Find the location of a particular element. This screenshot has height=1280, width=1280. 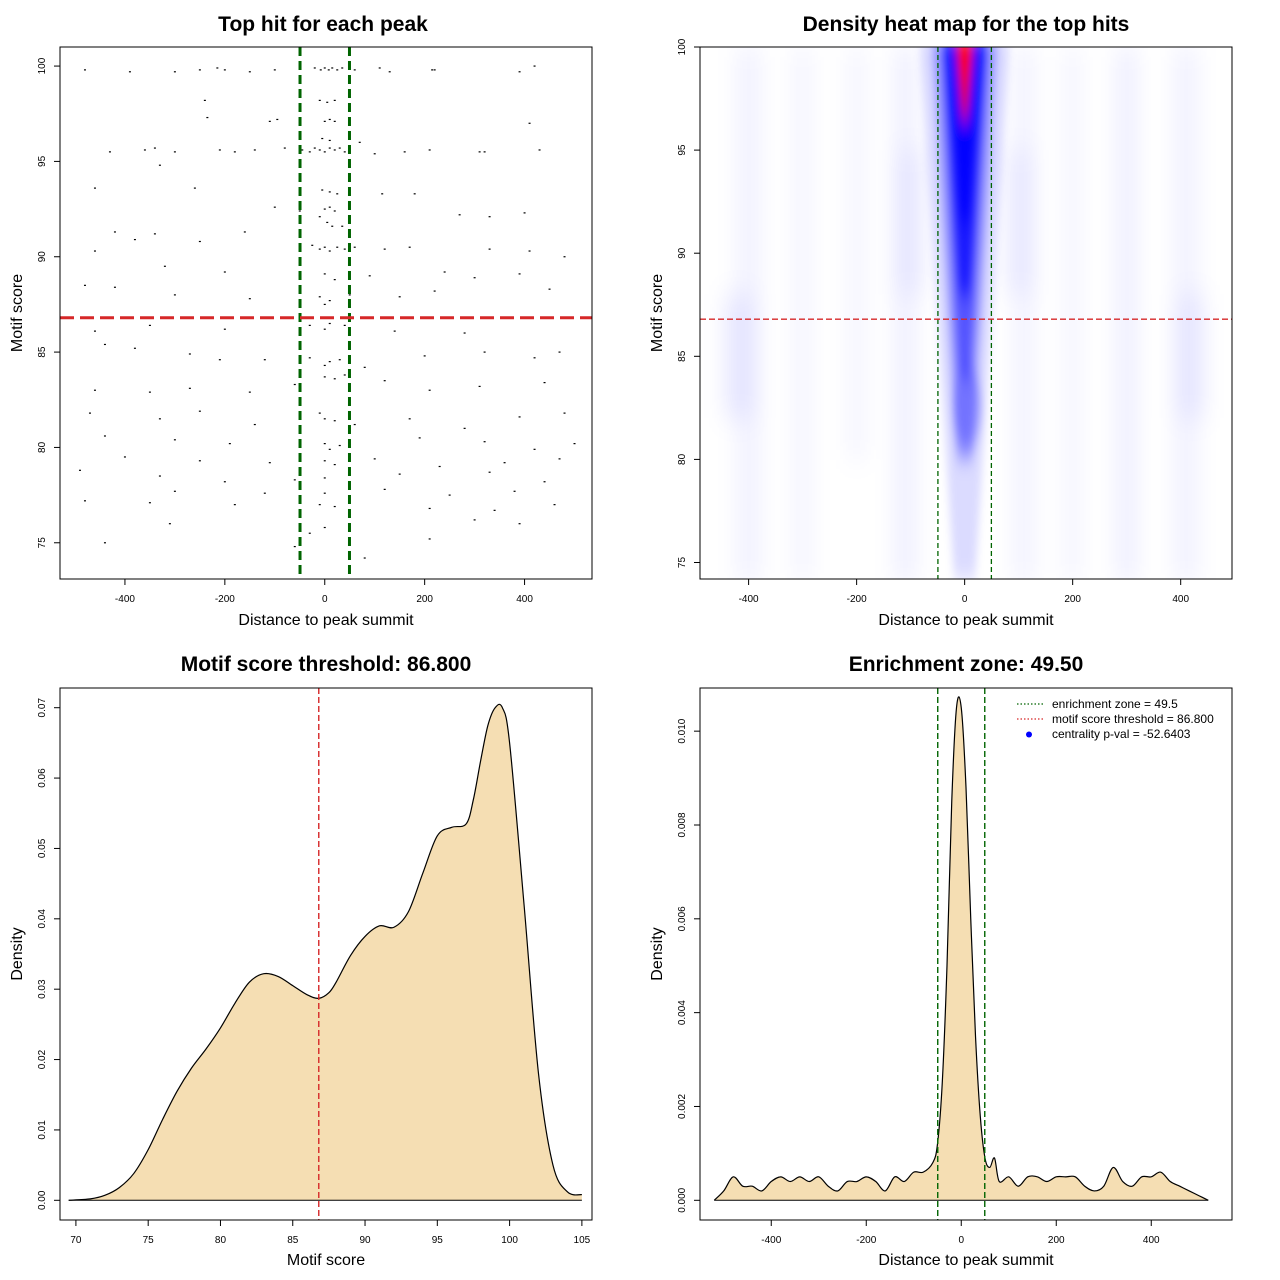

heatmap-y-tick-label: 100 is located at coordinates (682, 46).